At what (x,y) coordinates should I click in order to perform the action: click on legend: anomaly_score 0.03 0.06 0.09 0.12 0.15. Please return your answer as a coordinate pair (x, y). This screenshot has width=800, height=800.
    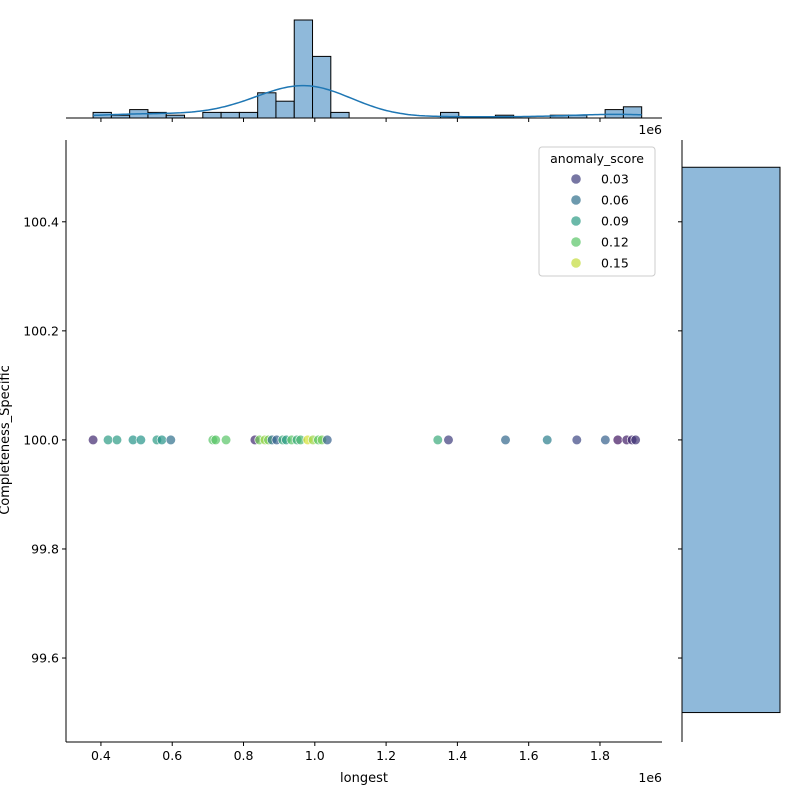
    Looking at the image, I should click on (597, 211).